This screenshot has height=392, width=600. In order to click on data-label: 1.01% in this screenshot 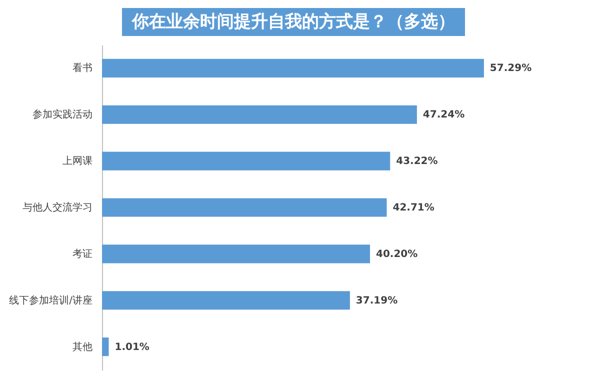, I will do `click(132, 347)`.